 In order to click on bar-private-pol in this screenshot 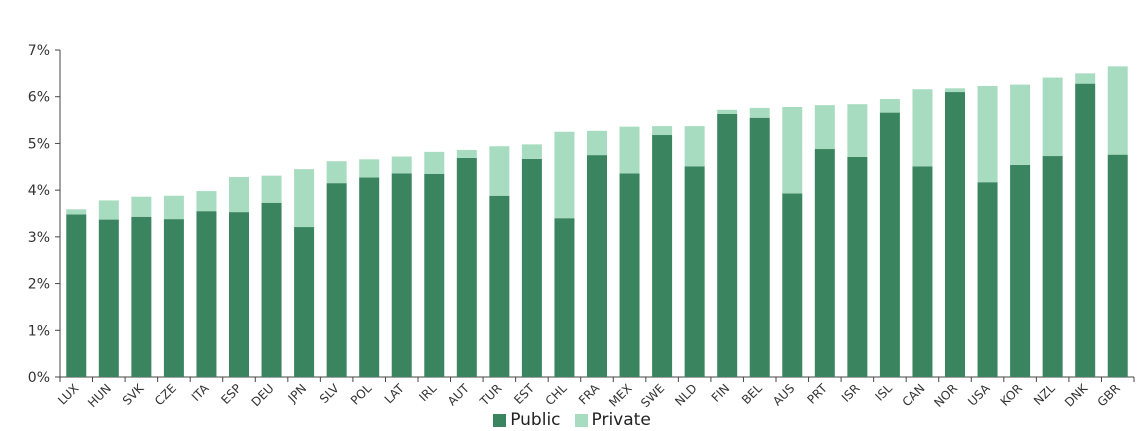, I will do `click(369, 168)`.